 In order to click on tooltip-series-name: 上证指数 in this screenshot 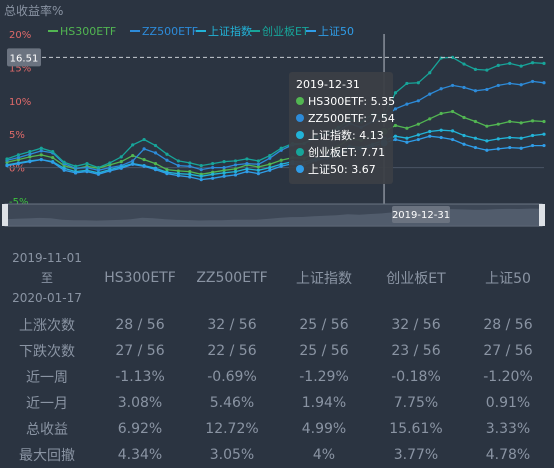, I will do `click(330, 135)`.